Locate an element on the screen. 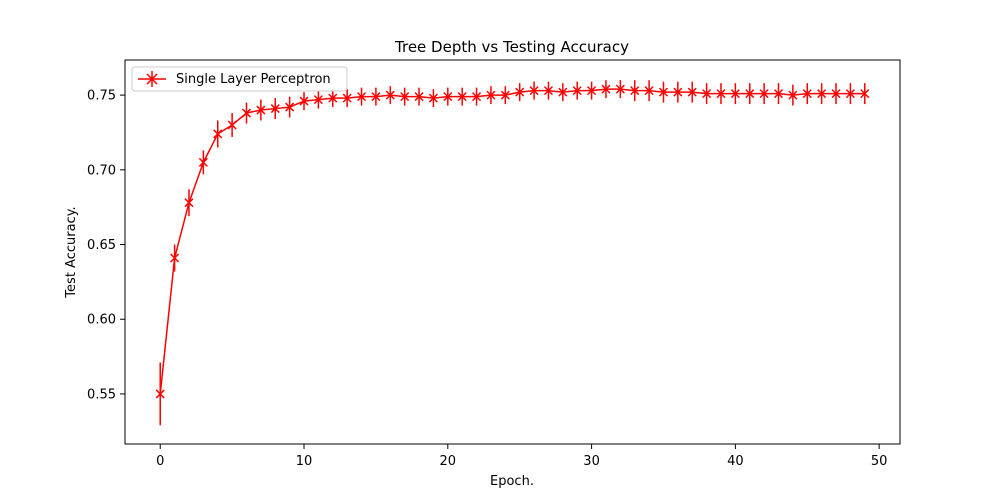  legend-box is located at coordinates (239, 79).